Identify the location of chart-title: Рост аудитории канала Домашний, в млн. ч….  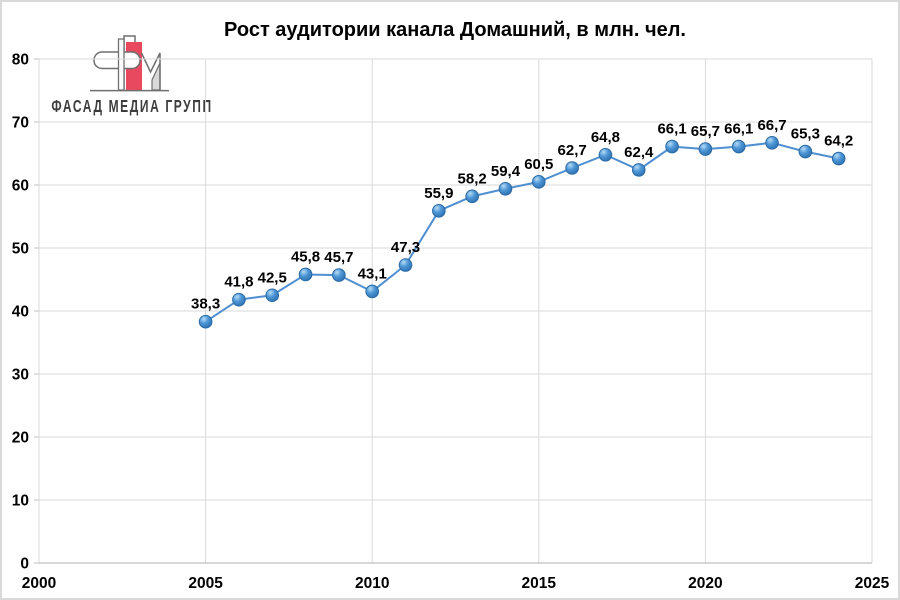
(455, 30).